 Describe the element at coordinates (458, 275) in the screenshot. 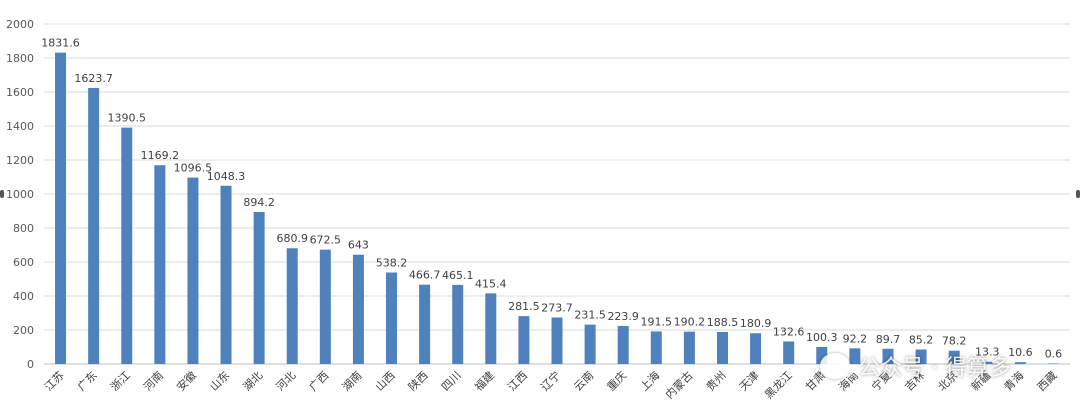

I see `data-label: 465.1` at that location.